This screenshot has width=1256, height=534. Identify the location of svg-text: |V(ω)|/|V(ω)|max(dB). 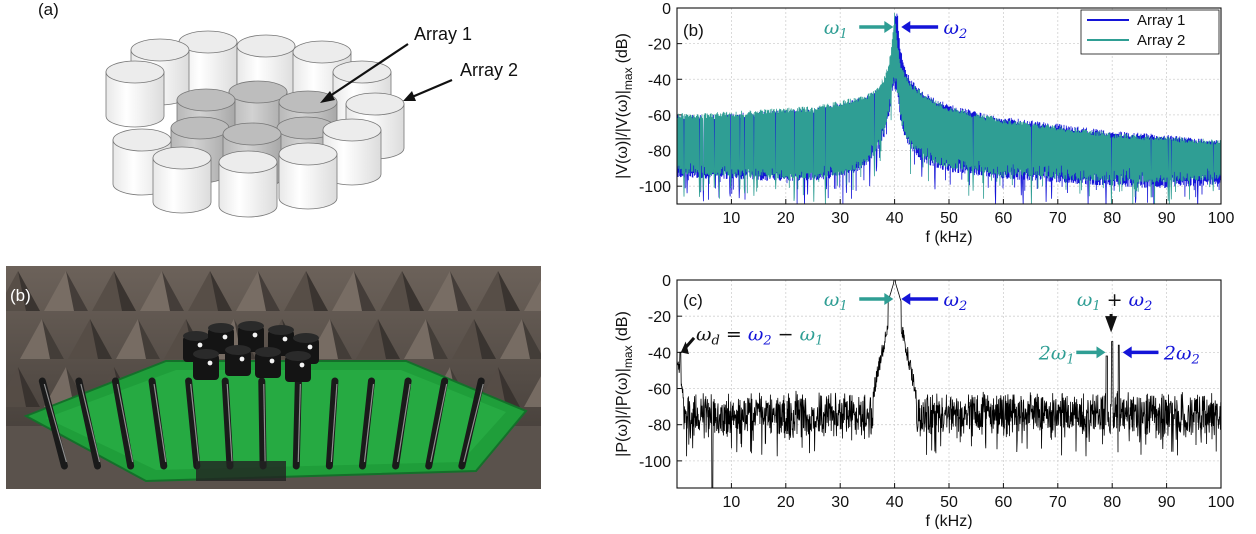
(624, 106).